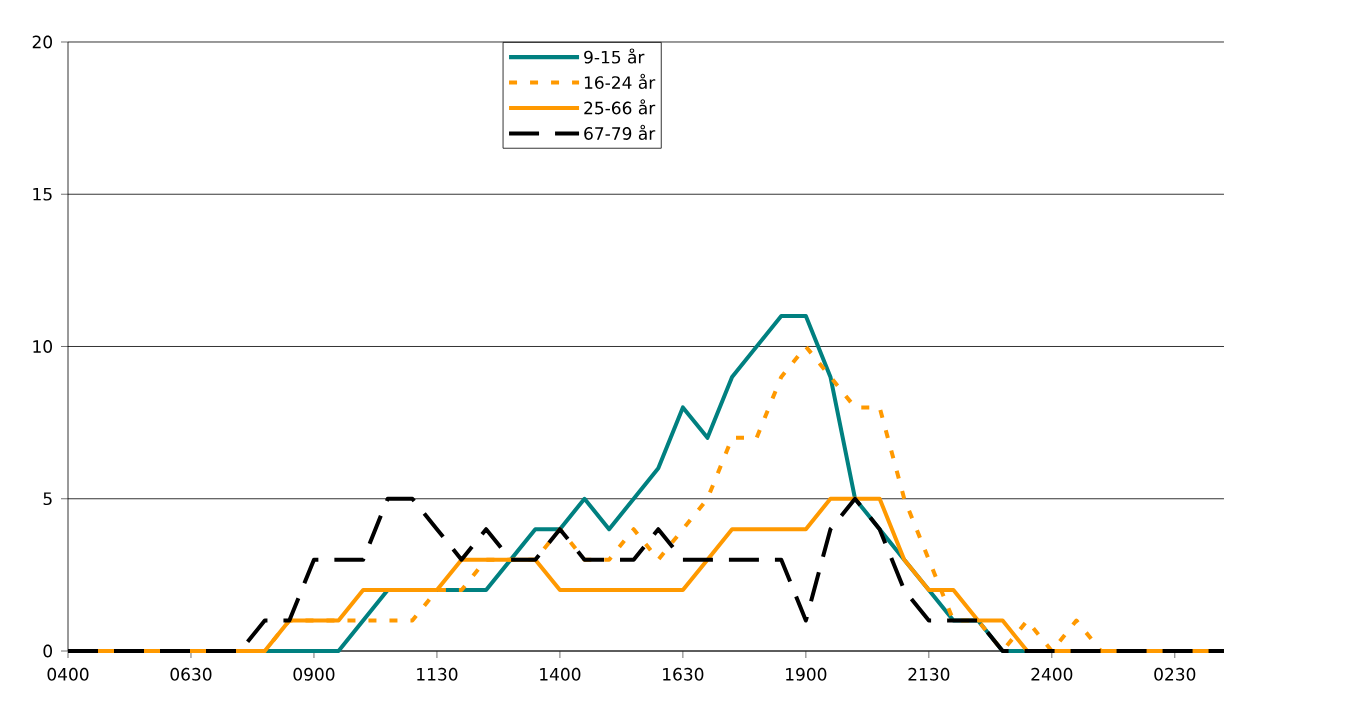  Describe the element at coordinates (614, 56) in the screenshot. I see `legend-label: 9-15 år` at that location.